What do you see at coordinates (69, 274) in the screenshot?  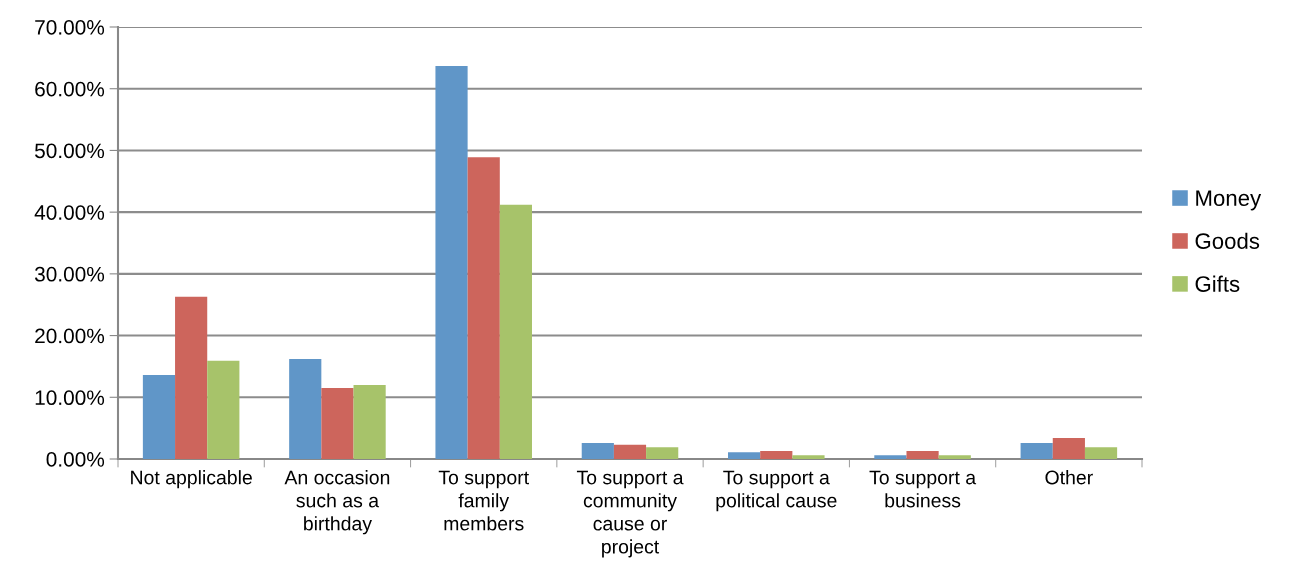 I see `y-tick-label: 30.00%` at bounding box center [69, 274].